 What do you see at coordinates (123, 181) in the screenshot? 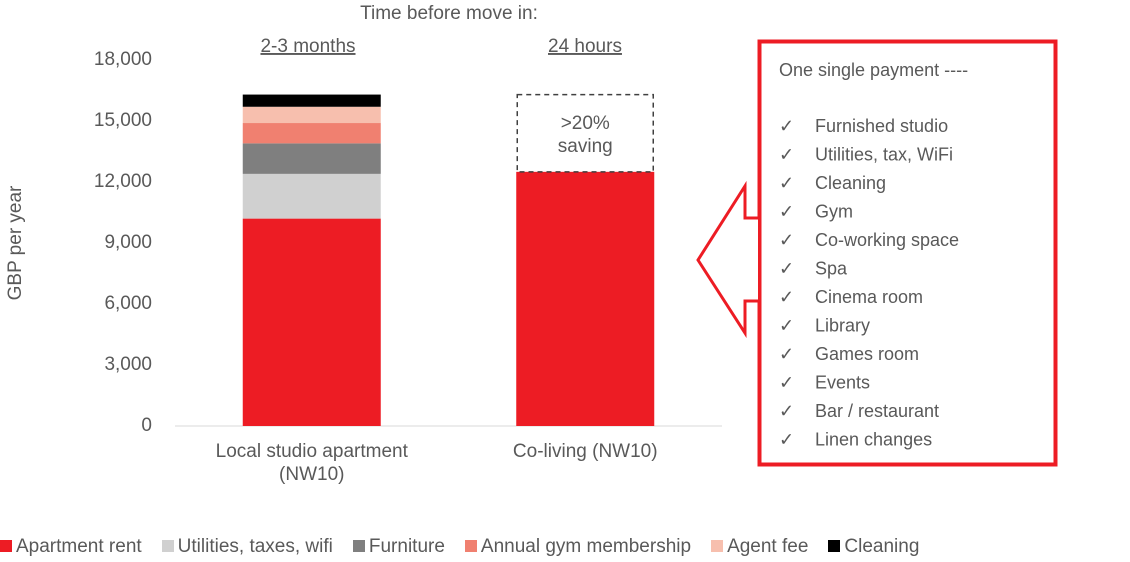
I see `y-tick-label: 12,000` at bounding box center [123, 181].